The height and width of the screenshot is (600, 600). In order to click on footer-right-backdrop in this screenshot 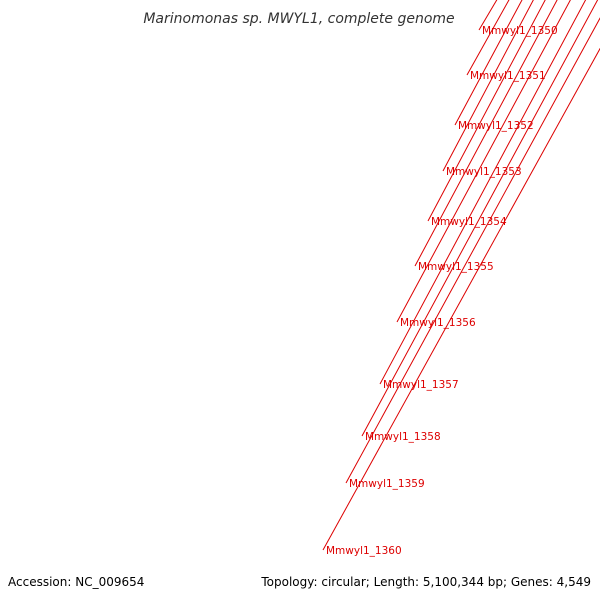, I will do `click(425, 582)`.